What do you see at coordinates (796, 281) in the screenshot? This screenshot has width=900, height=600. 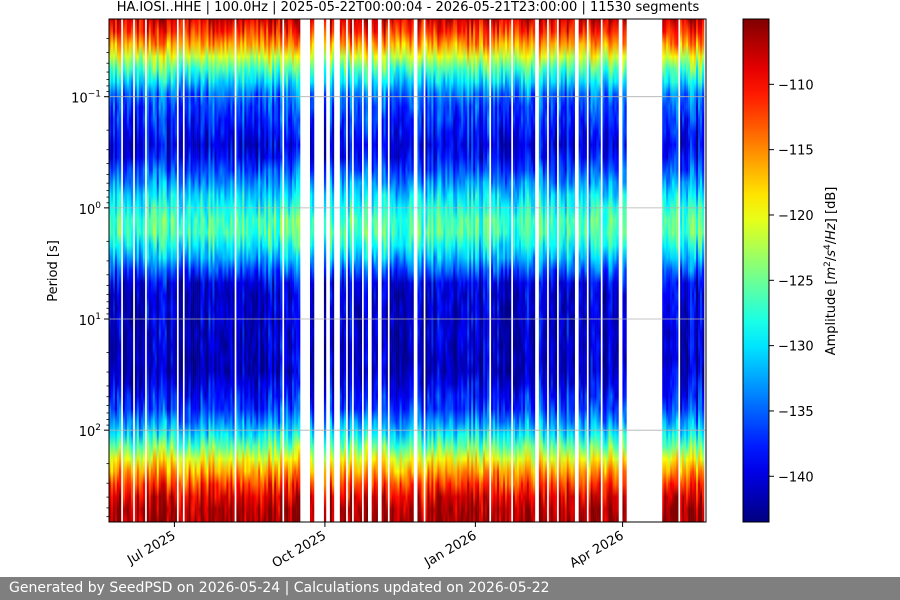 I see `colorbar-tick-label: −125` at bounding box center [796, 281].